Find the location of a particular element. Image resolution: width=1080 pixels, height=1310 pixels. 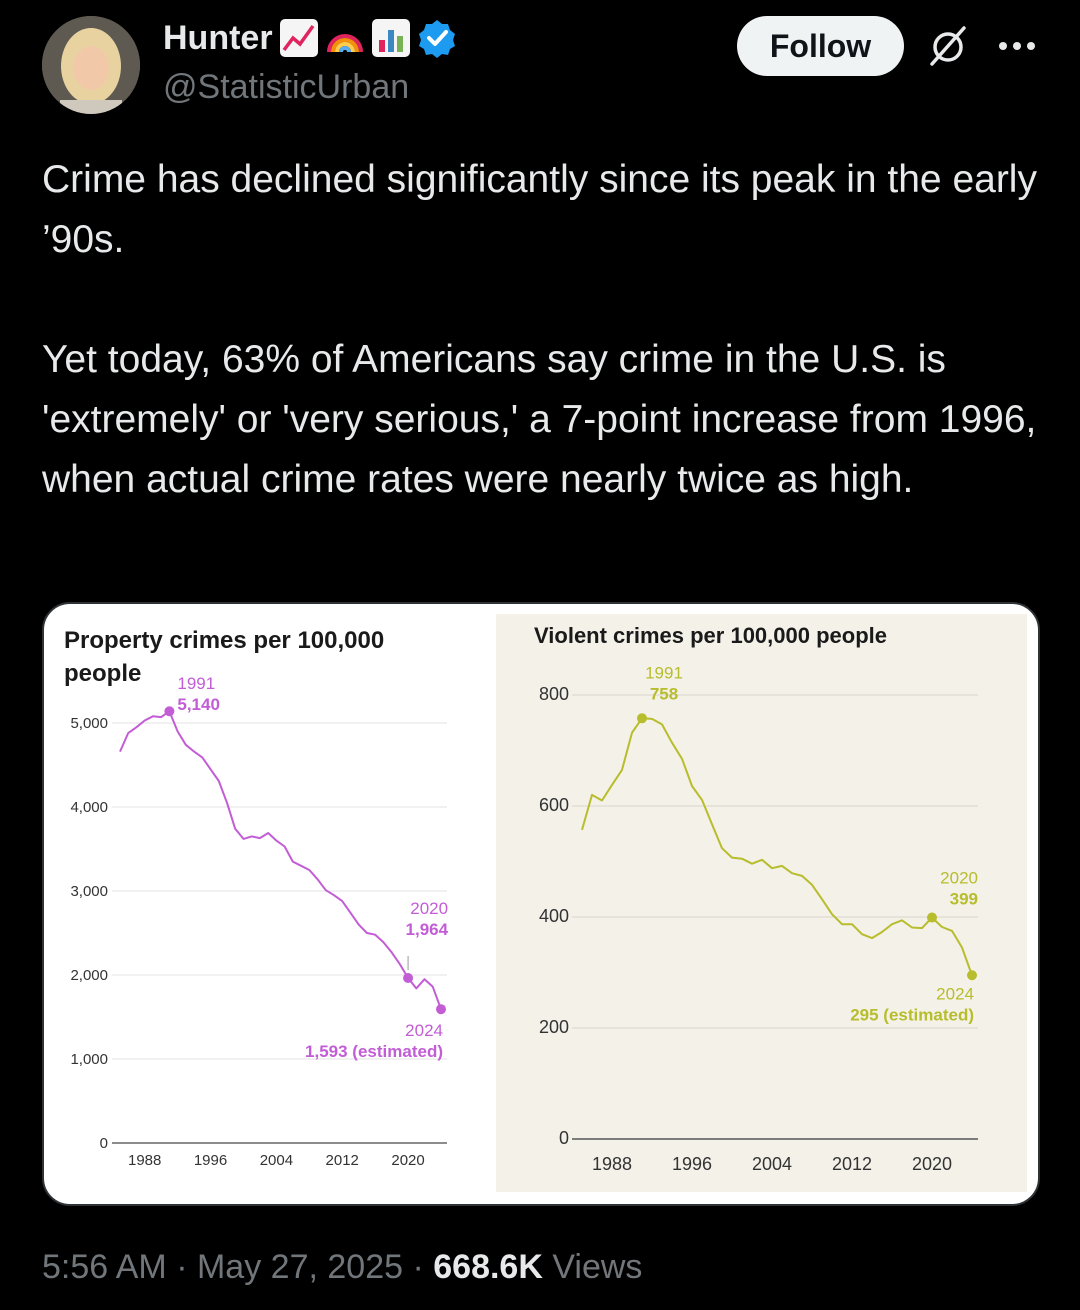

author-display-name: Hunter is located at coordinates (218, 37).